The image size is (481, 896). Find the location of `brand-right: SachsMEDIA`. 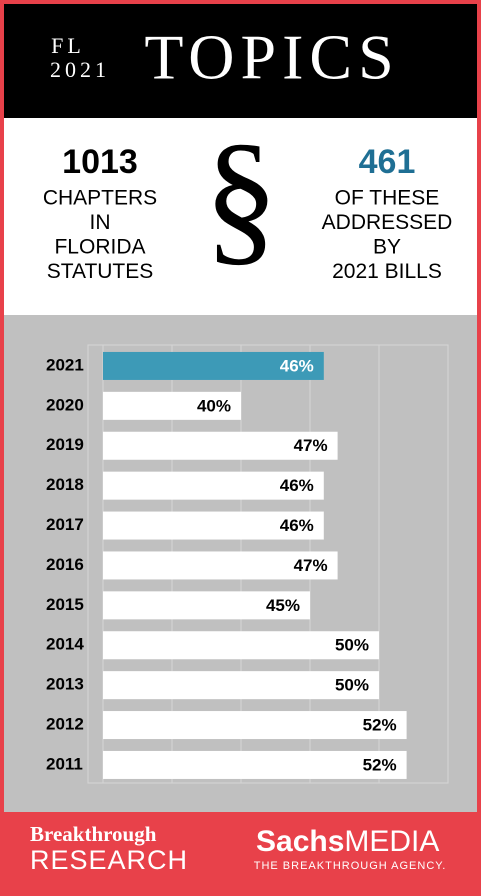

brand-right: SachsMEDIA is located at coordinates (347, 841).